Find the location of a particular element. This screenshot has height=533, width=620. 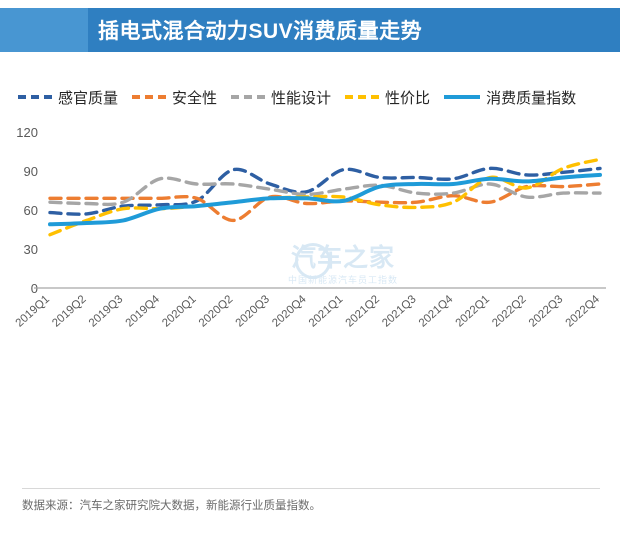

chart-legend: 感官质量 安全性 性能设计 性价比 消费质量指数 is located at coordinates (315, 97).